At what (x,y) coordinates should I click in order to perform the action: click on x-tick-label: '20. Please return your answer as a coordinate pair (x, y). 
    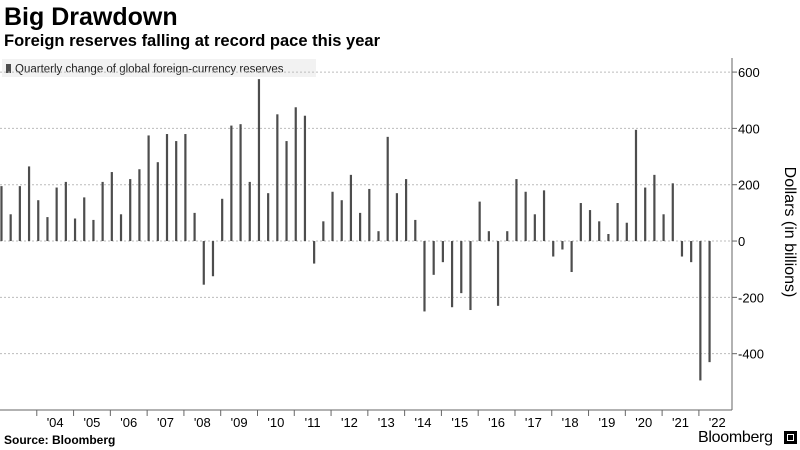
    Looking at the image, I should click on (643, 422).